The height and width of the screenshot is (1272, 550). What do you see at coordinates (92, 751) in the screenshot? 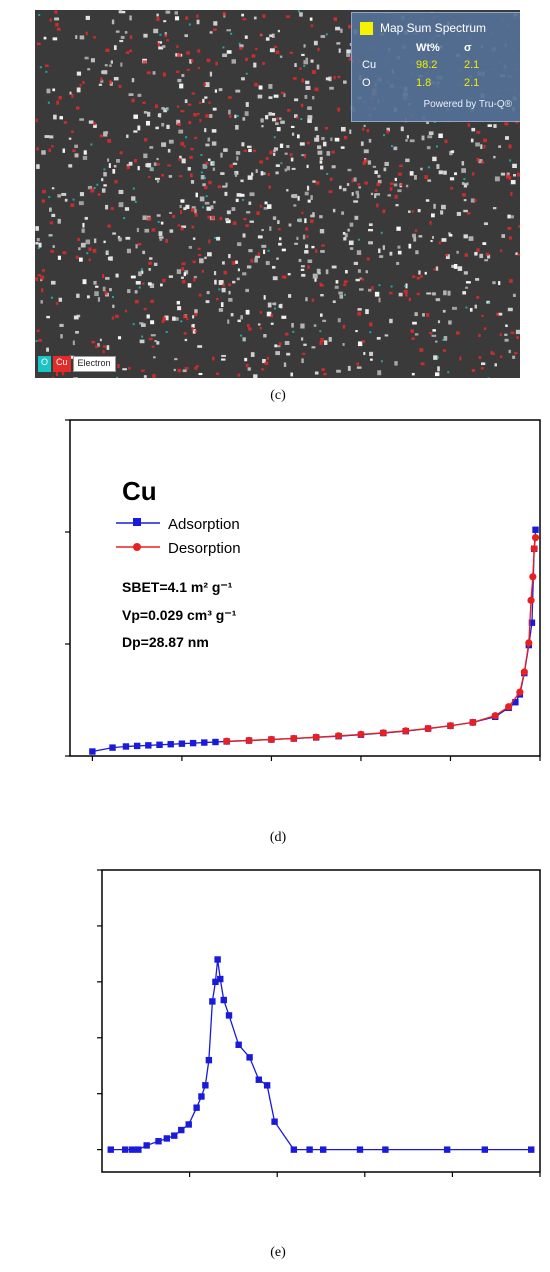
I see `adsorption-point` at bounding box center [92, 751].